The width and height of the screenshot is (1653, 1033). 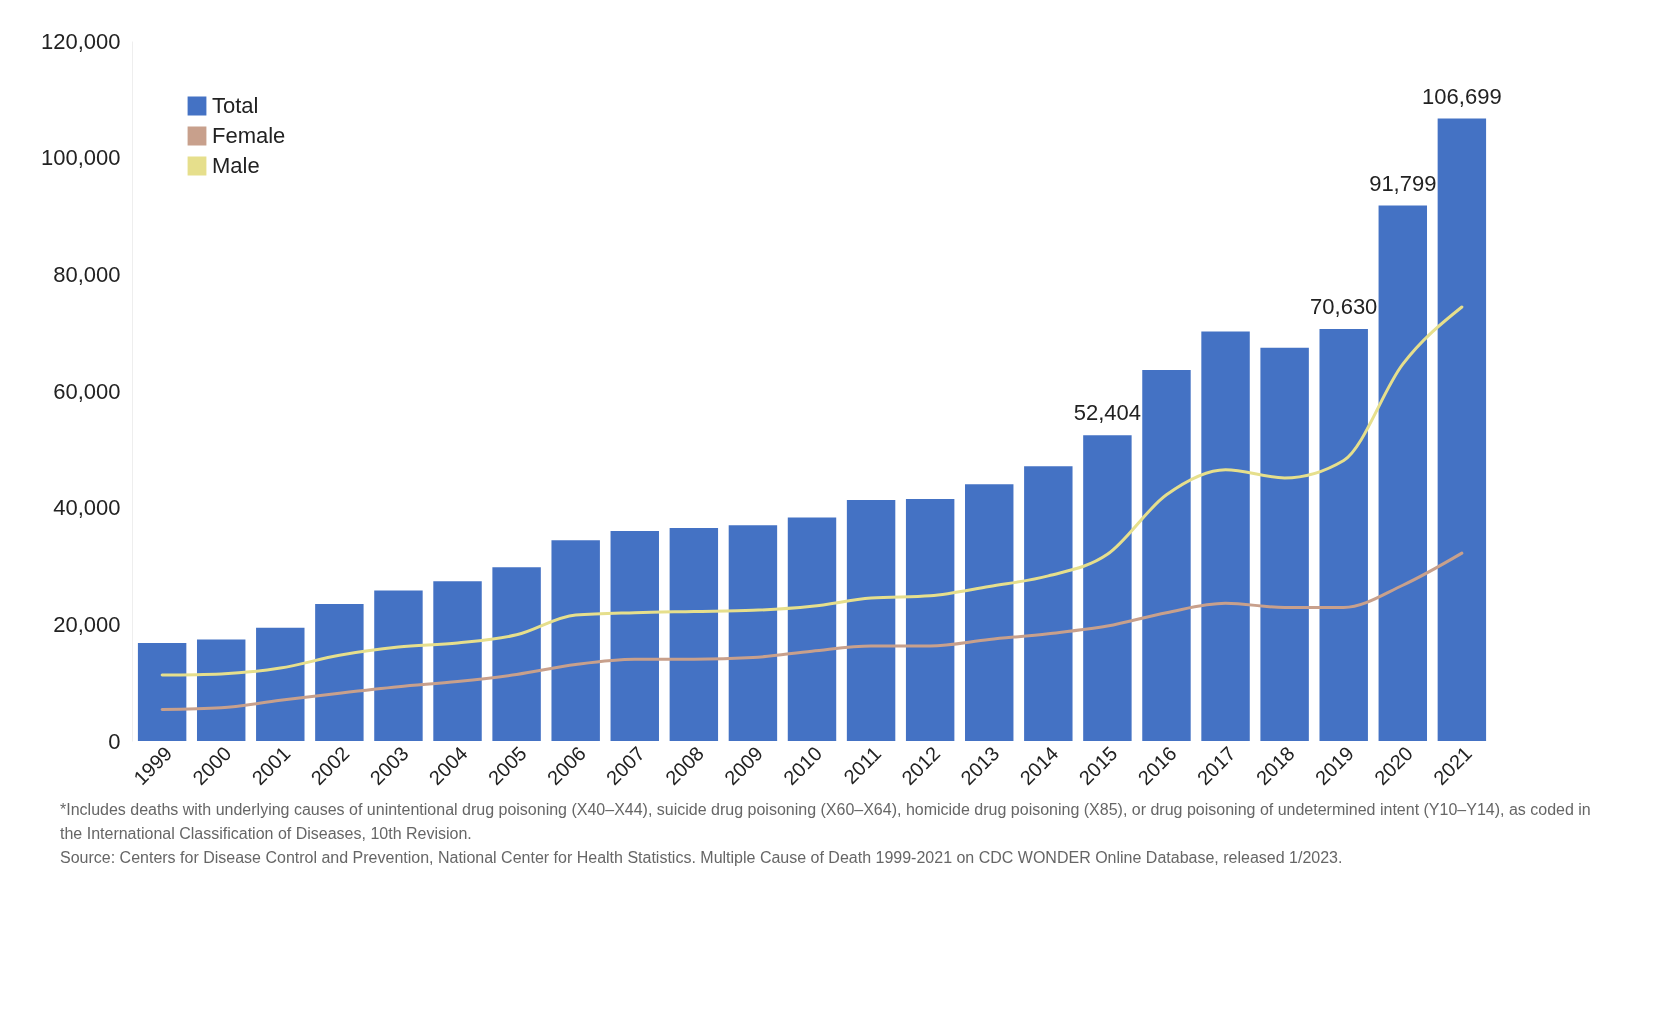 What do you see at coordinates (235, 105) in the screenshot?
I see `legend-label: Total` at bounding box center [235, 105].